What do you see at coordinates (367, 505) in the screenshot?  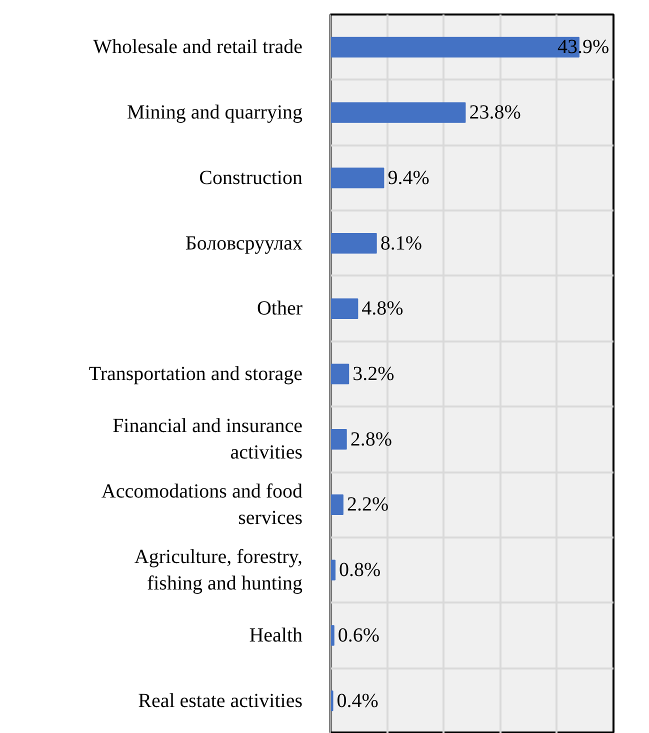 I see `data-label: 2.2%` at bounding box center [367, 505].